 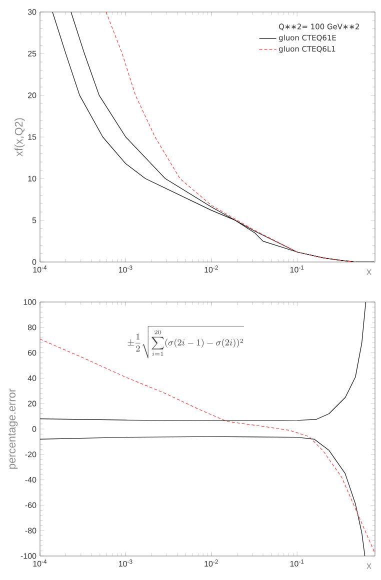 I want to click on y-axis-title: percentage.error, so click(x=13, y=428).